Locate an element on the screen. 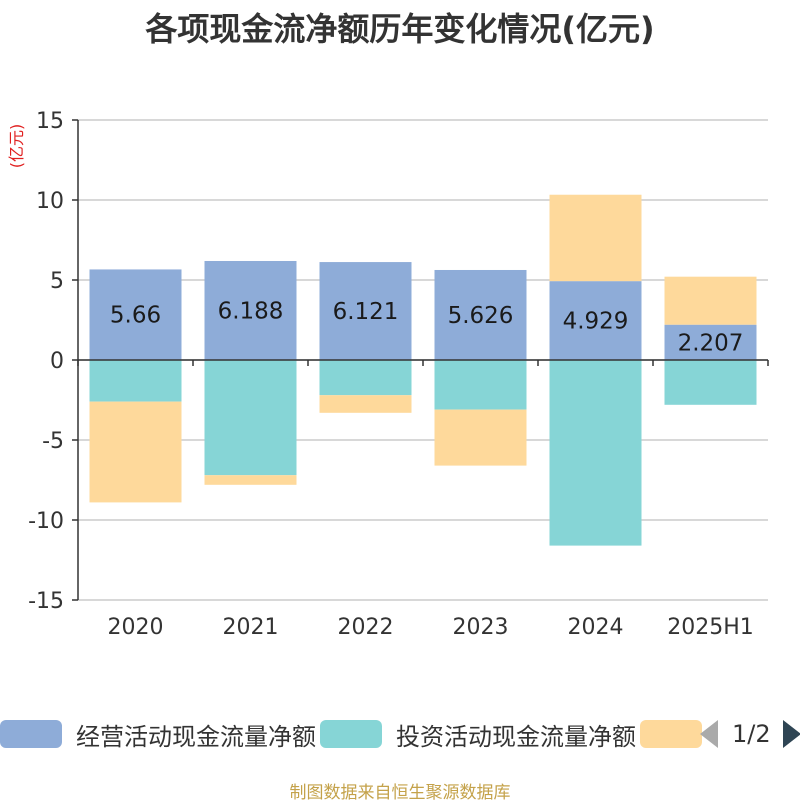 This screenshot has width=800, height=803. bar-0-2021 is located at coordinates (250, 310).